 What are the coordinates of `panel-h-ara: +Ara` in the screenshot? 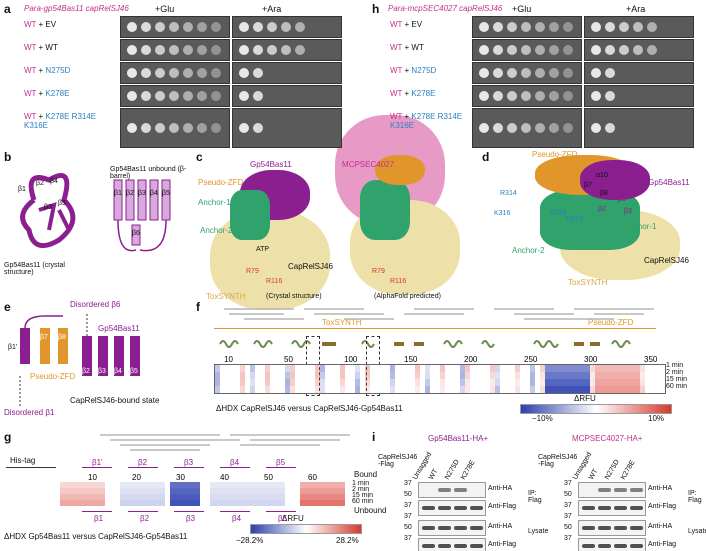 It's located at (636, 9).